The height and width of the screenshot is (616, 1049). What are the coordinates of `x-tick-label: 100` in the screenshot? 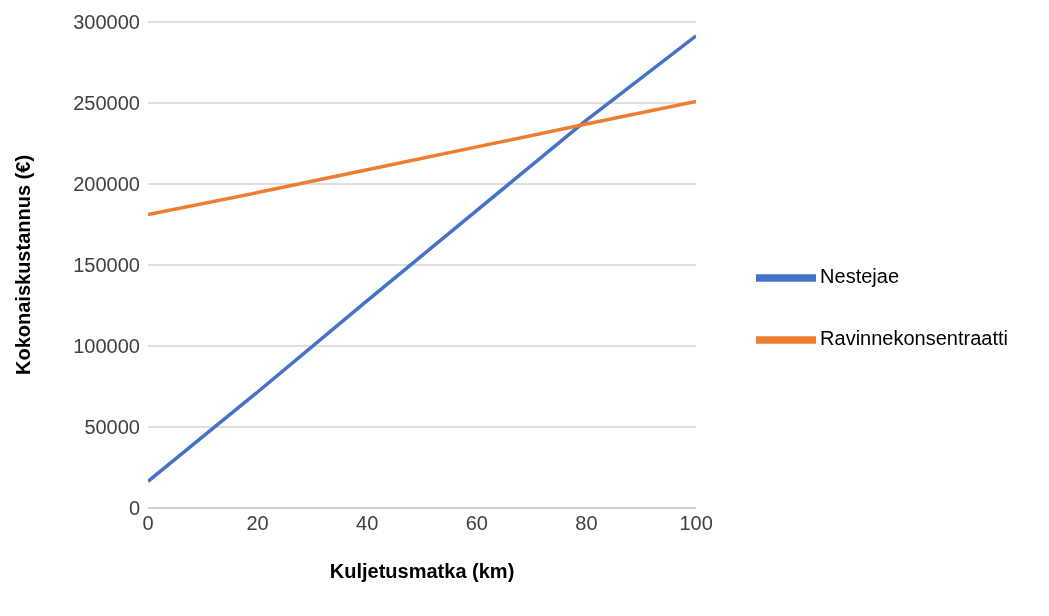 It's located at (696, 523).